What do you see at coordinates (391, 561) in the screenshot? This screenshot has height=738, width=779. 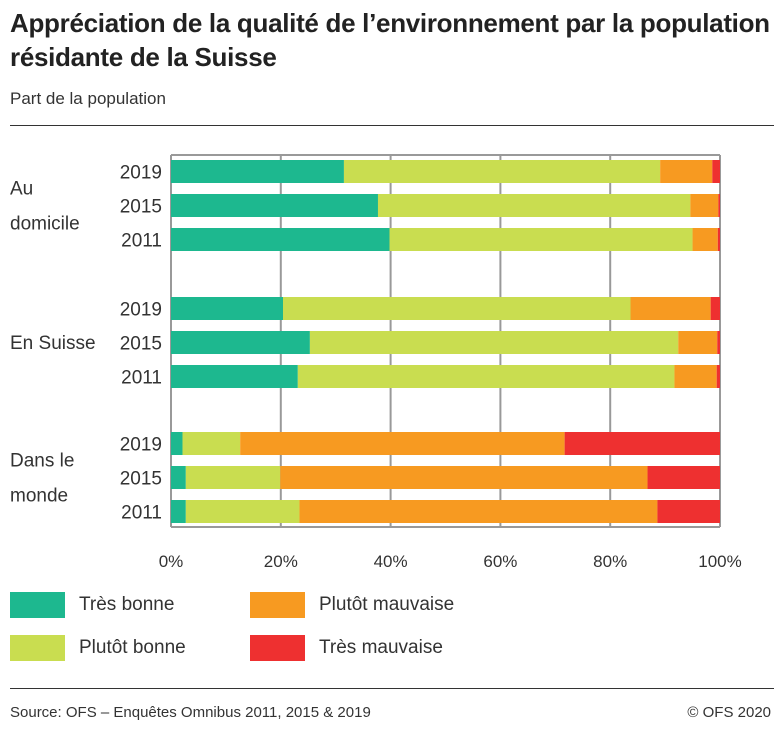 I see `x-tick-label: 40%` at bounding box center [391, 561].